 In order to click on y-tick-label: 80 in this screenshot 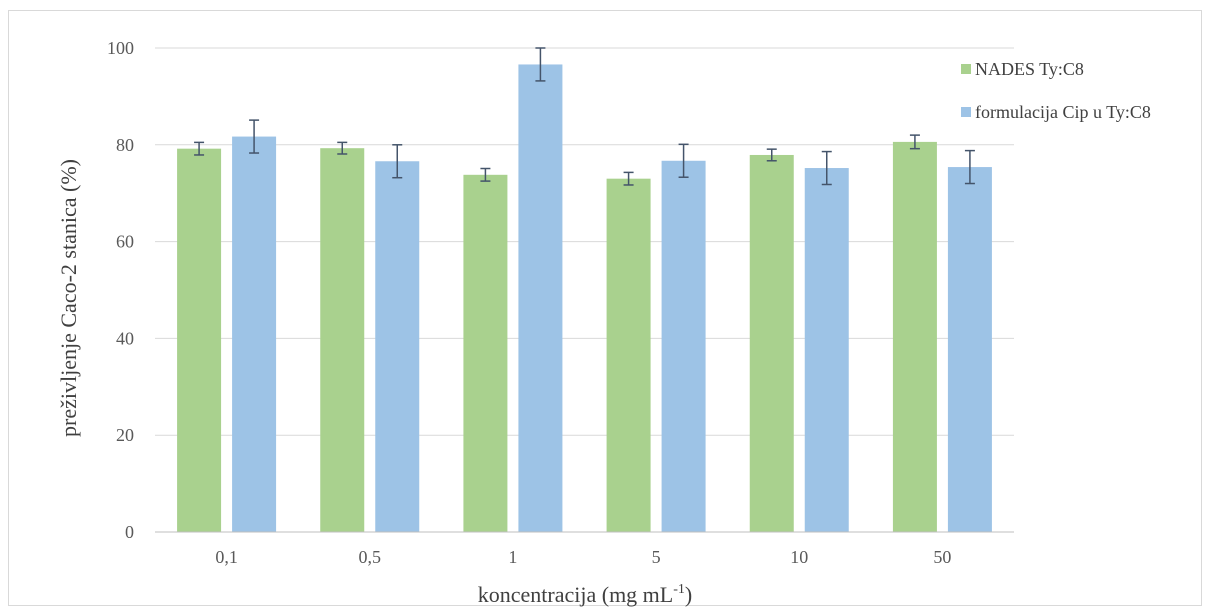, I will do `click(125, 145)`.